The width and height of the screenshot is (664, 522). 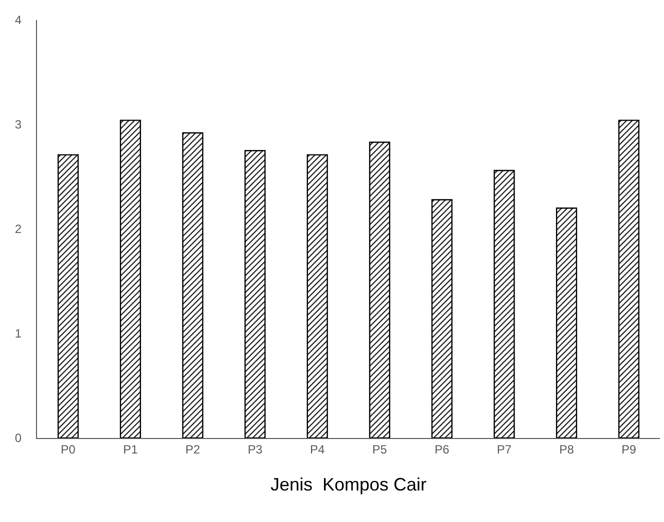 What do you see at coordinates (380, 449) in the screenshot?
I see `x-tick-label: P5` at bounding box center [380, 449].